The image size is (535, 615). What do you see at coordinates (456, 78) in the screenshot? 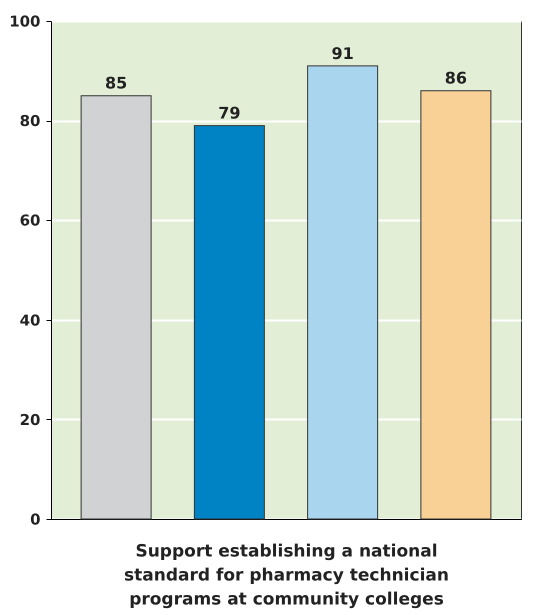
I see `data-label: 86` at bounding box center [456, 78].